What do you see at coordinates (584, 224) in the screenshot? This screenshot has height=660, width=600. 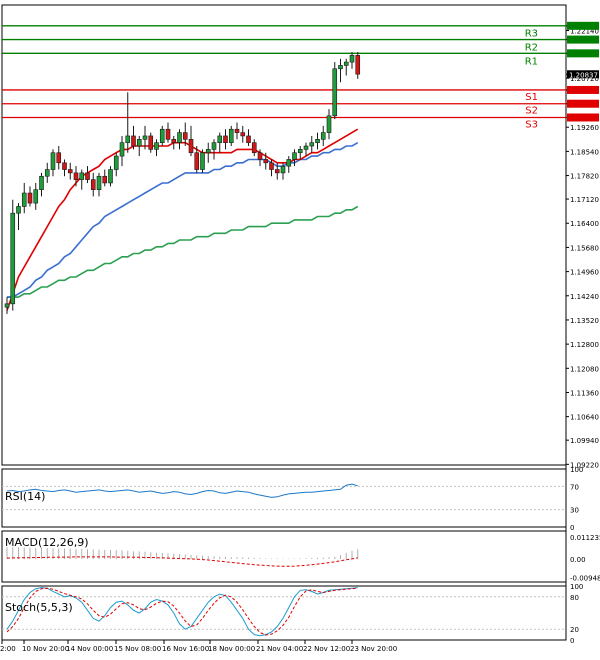 I see `y-tick-label: 1.16400` at bounding box center [584, 224].